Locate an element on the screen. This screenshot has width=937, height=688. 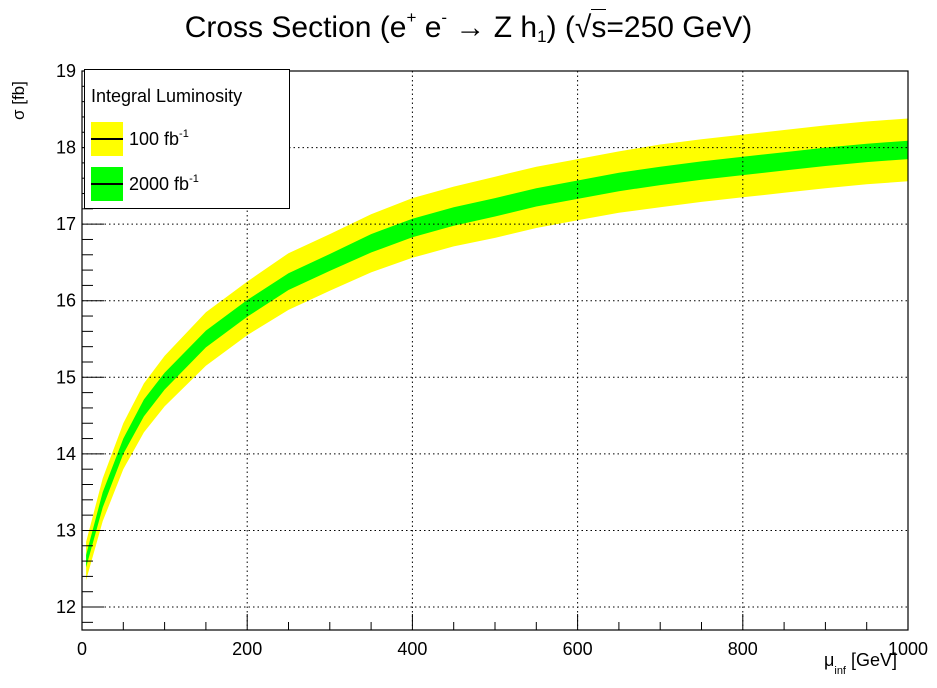
y-tick-label: 14 is located at coordinates (66, 454).